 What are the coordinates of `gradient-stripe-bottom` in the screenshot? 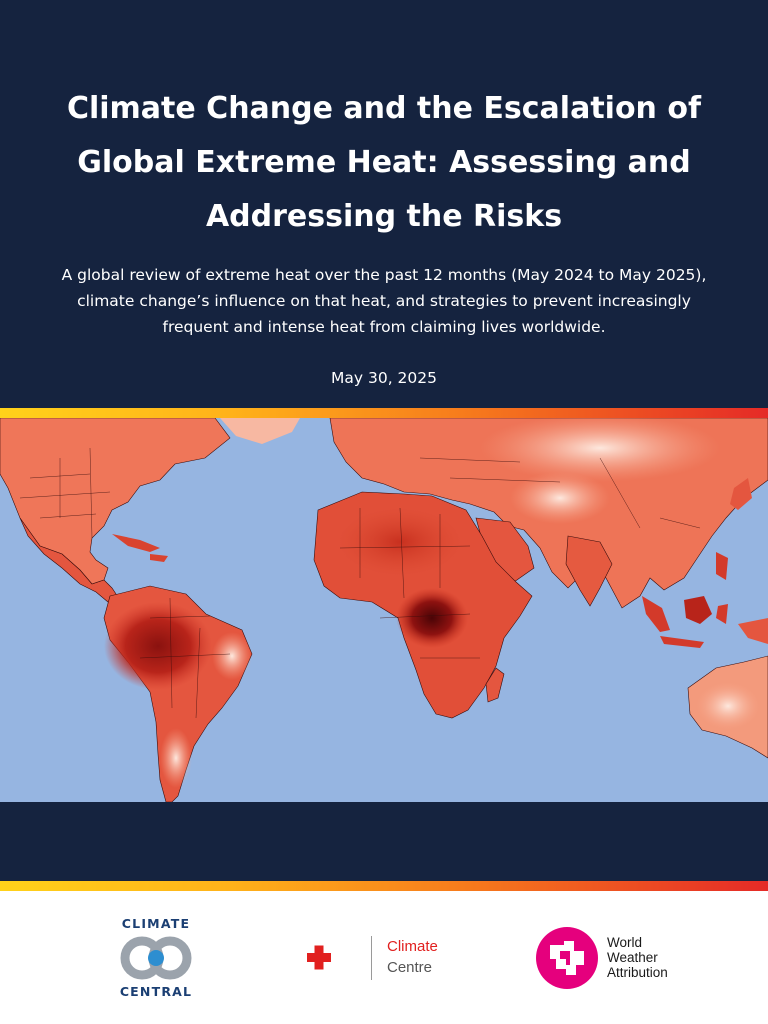 It's located at (384, 886).